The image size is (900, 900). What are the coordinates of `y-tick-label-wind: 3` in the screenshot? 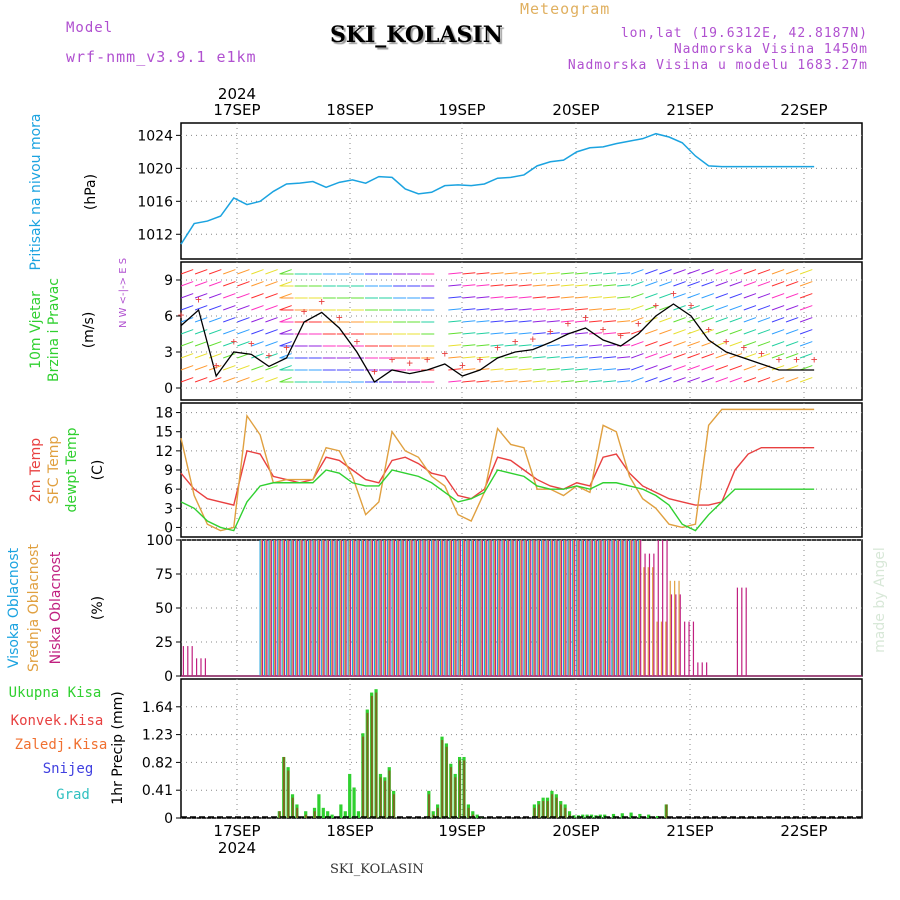 It's located at (168, 353).